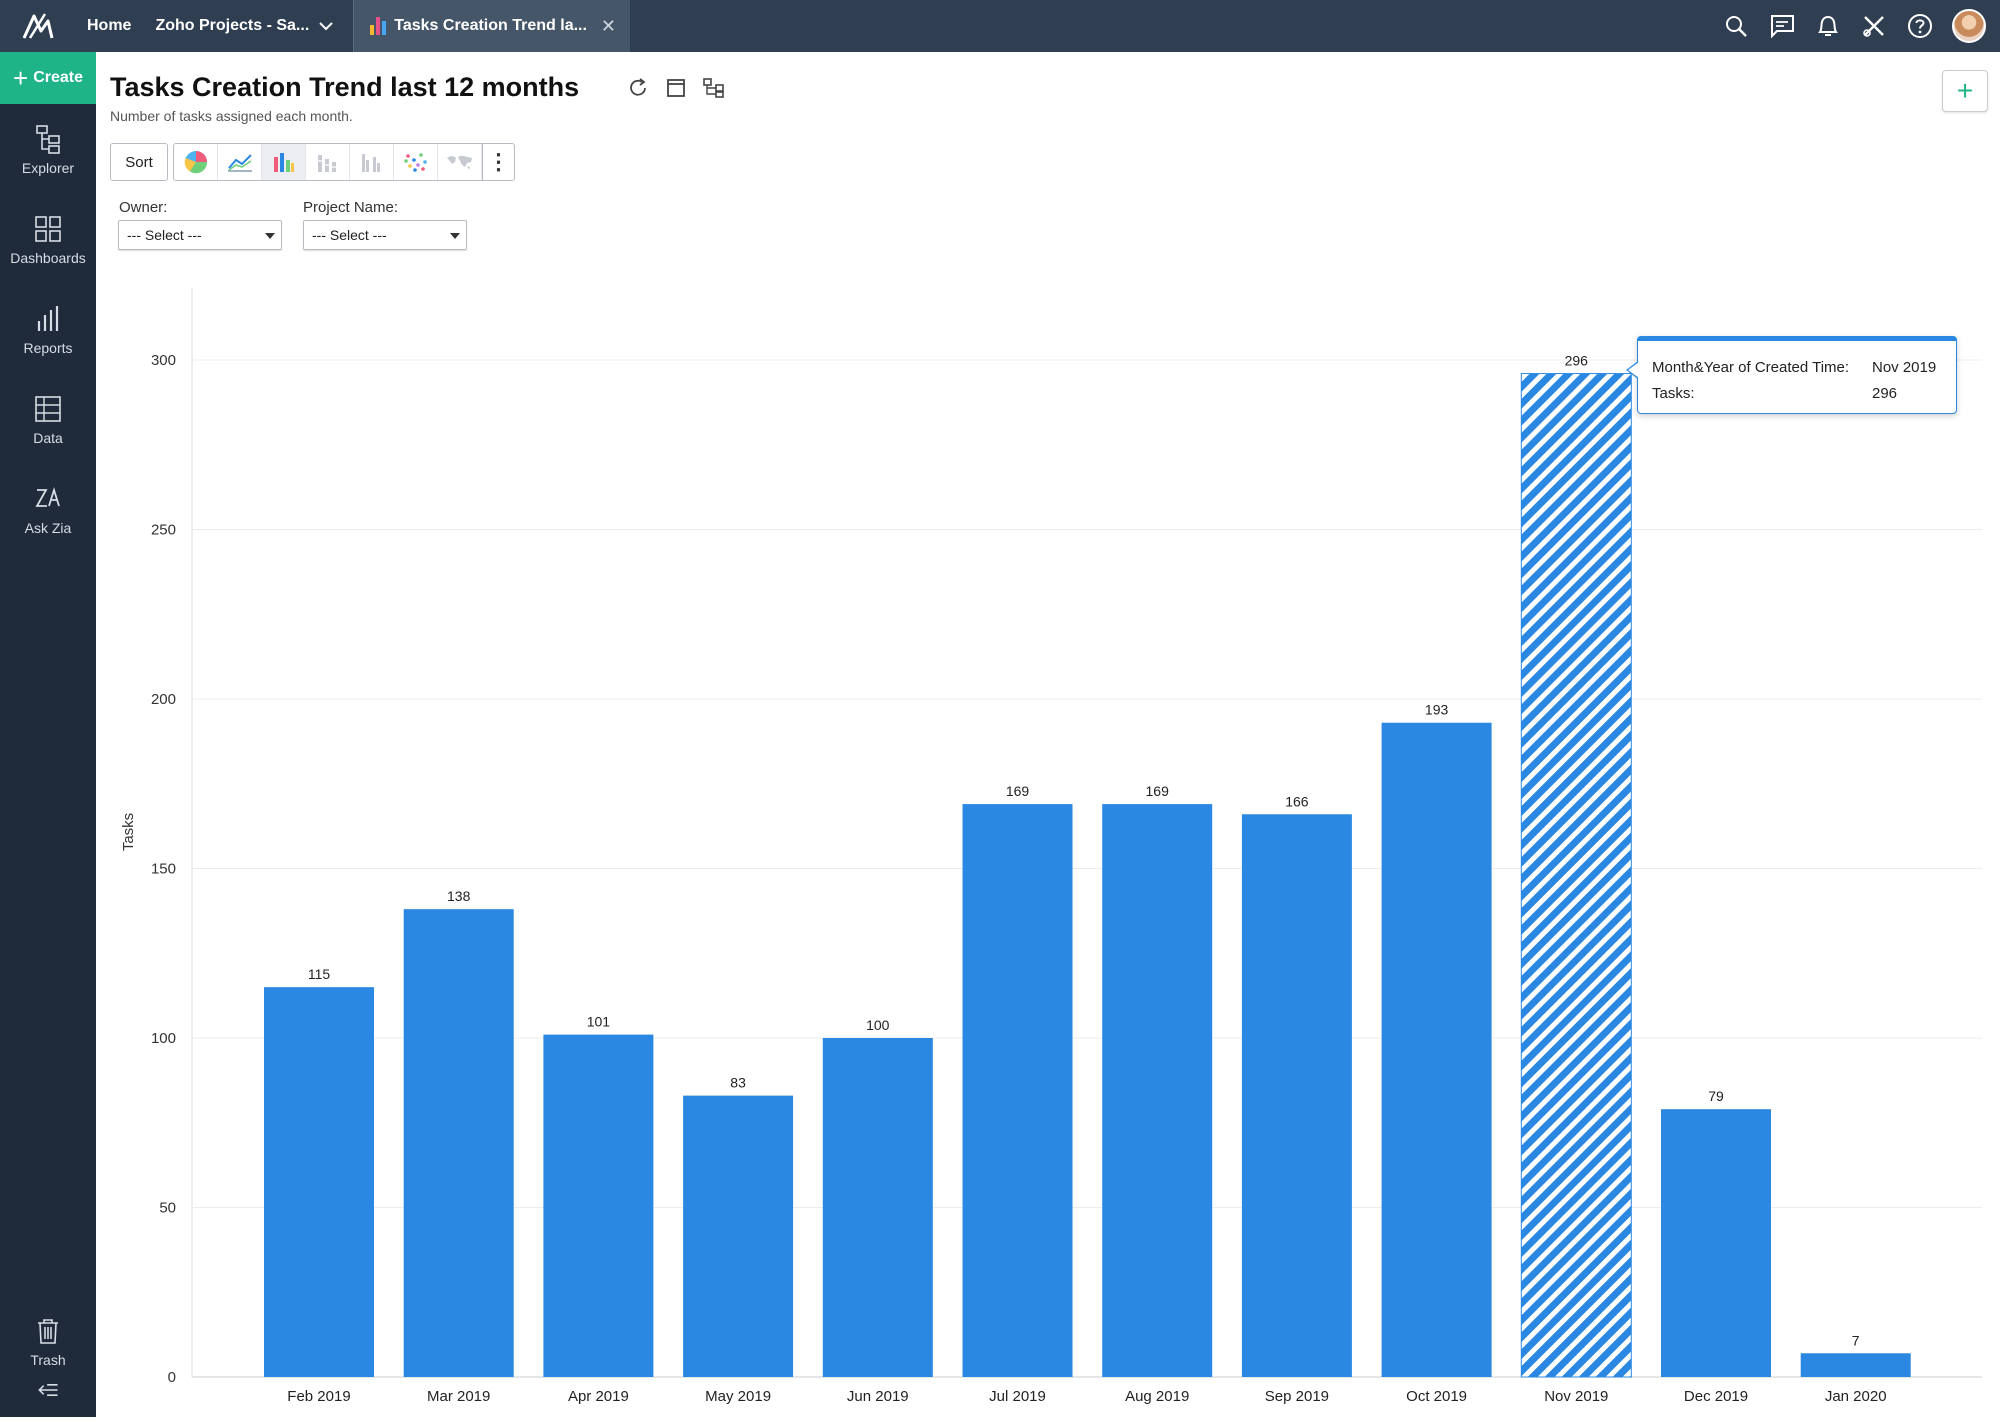  I want to click on help-icon, so click(1920, 26).